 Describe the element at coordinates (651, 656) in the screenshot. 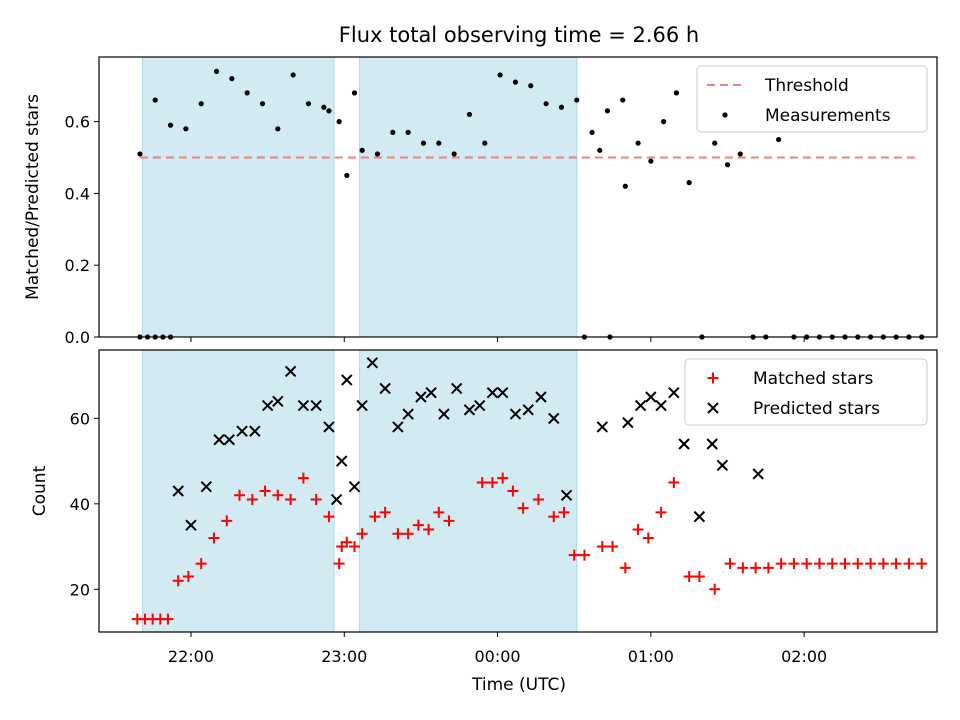

I see `x-tick-label: 01:00` at that location.